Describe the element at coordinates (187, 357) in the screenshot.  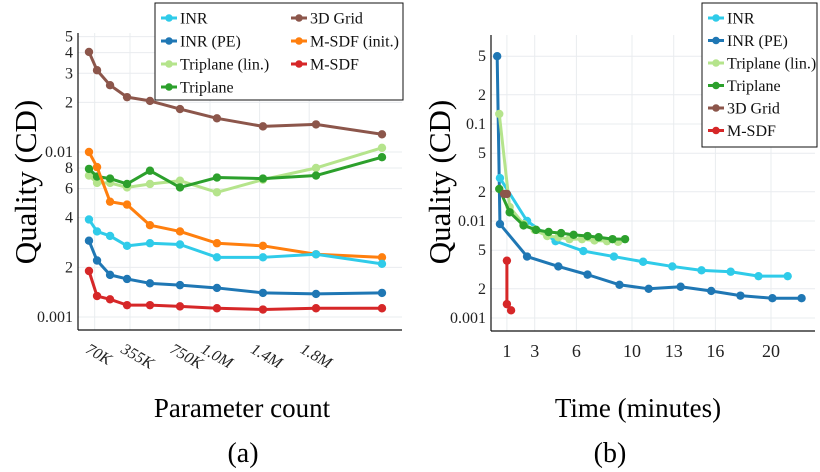
I see `x-tick-label: 750K` at that location.